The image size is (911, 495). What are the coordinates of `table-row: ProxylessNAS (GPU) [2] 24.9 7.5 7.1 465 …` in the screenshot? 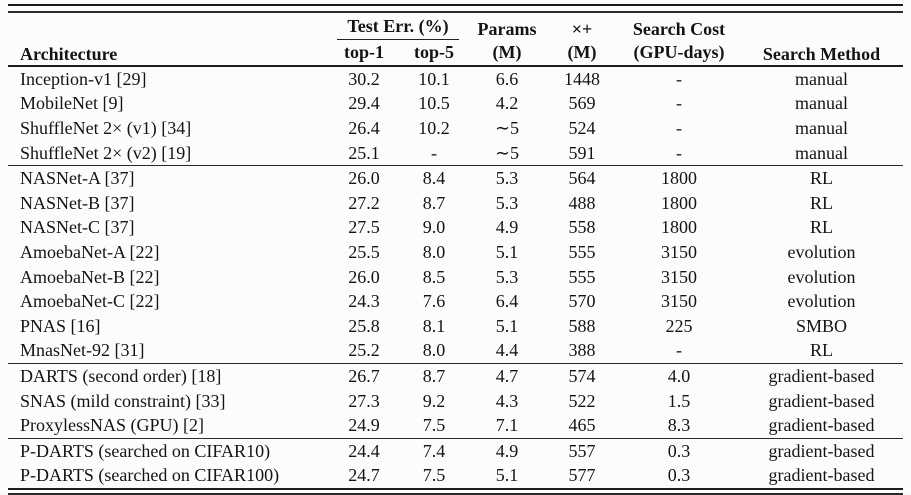 It's located at (455, 425).